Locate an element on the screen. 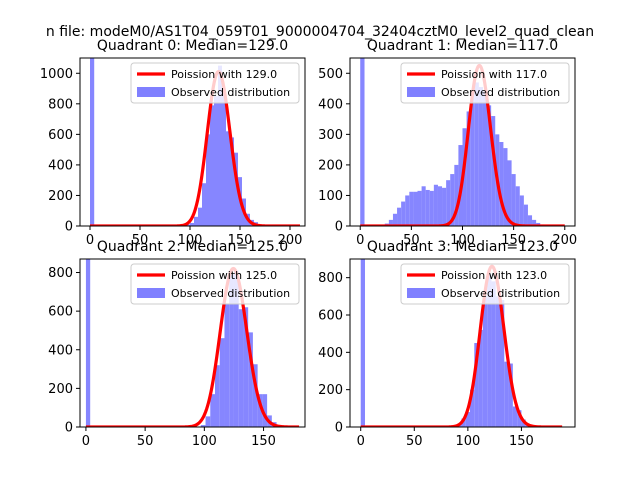 The image size is (640, 480). plot-area is located at coordinates (192, 343).